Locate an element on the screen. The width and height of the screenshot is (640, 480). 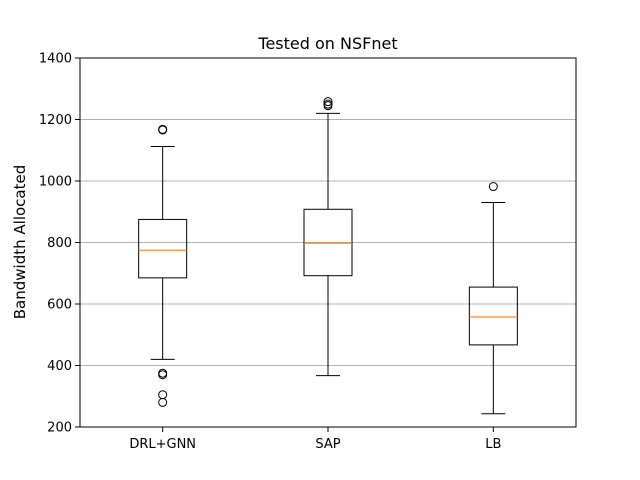
y-tick-label: 400 is located at coordinates (59, 366).